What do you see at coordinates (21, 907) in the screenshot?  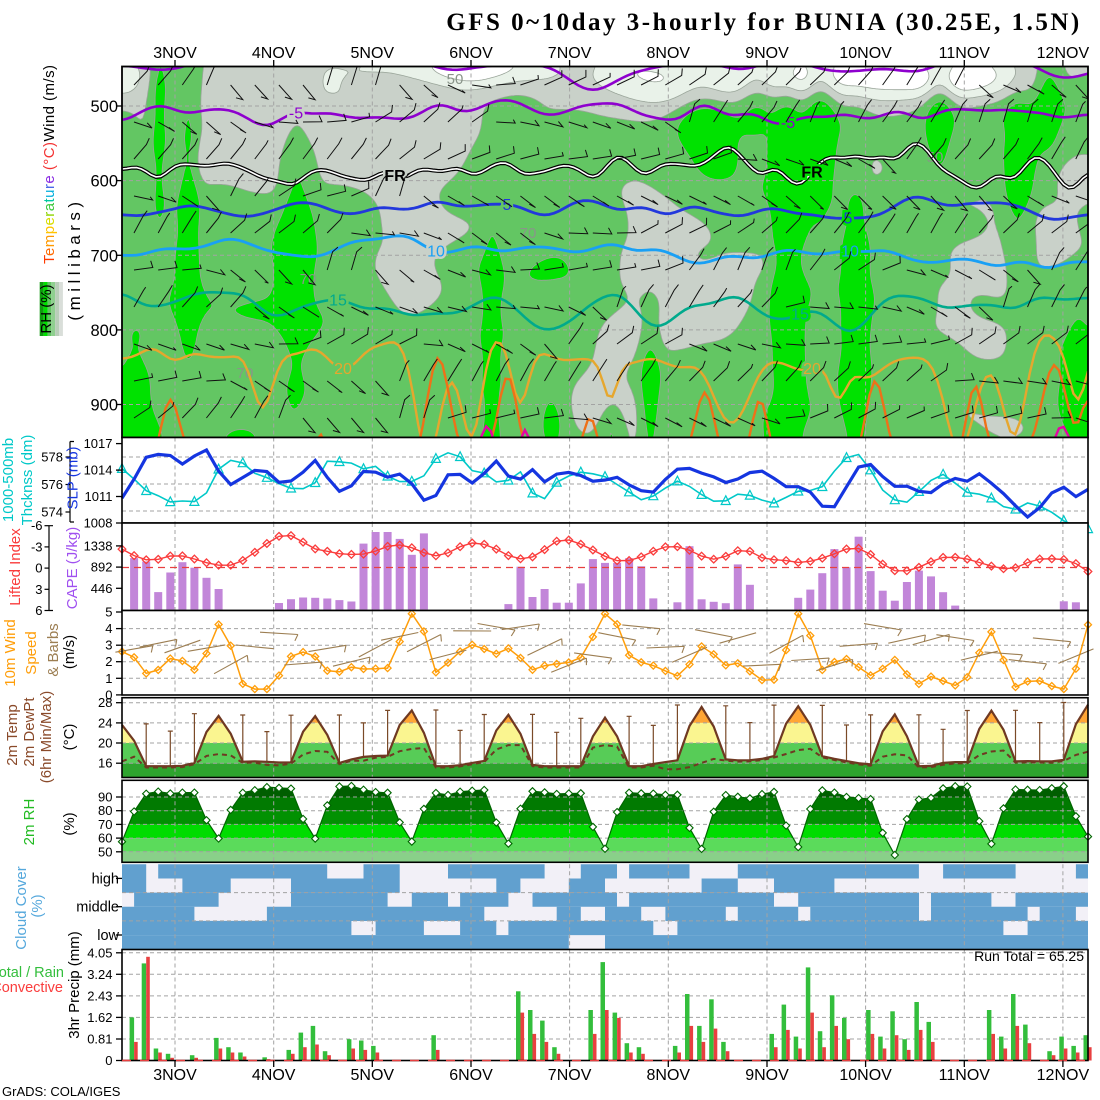 I see `svg-text: Cloud Cover` at bounding box center [21, 907].